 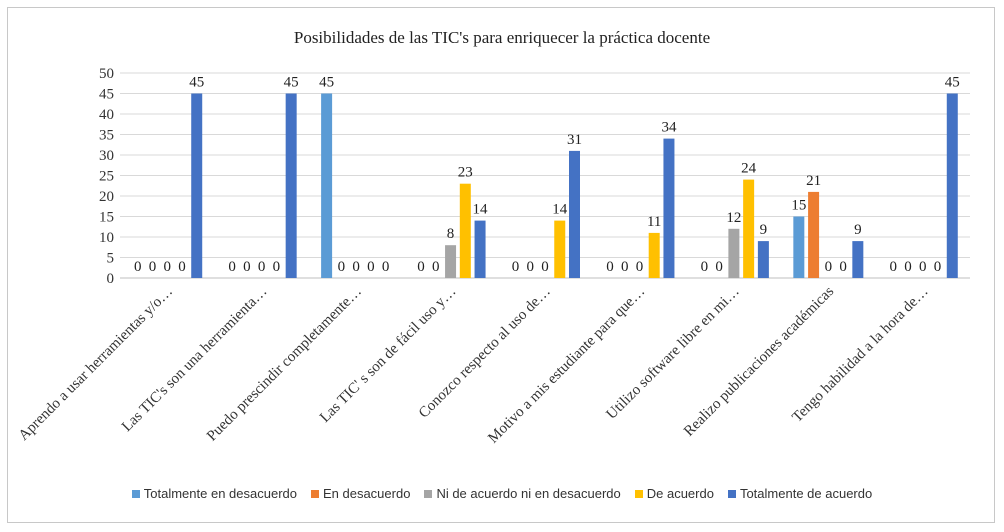 What do you see at coordinates (813, 181) in the screenshot?
I see `data-label: 21` at bounding box center [813, 181].